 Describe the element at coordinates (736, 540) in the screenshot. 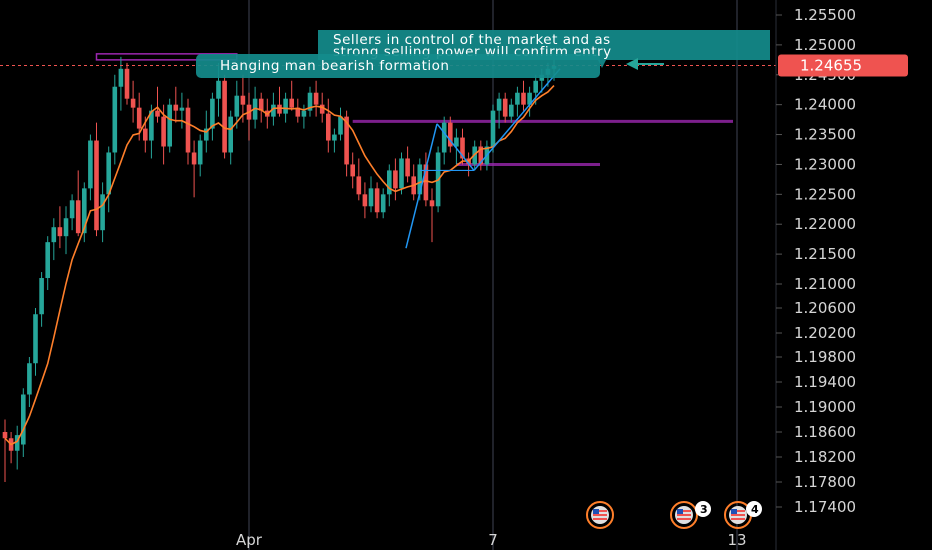

I see `time-tick-label: 13` at that location.